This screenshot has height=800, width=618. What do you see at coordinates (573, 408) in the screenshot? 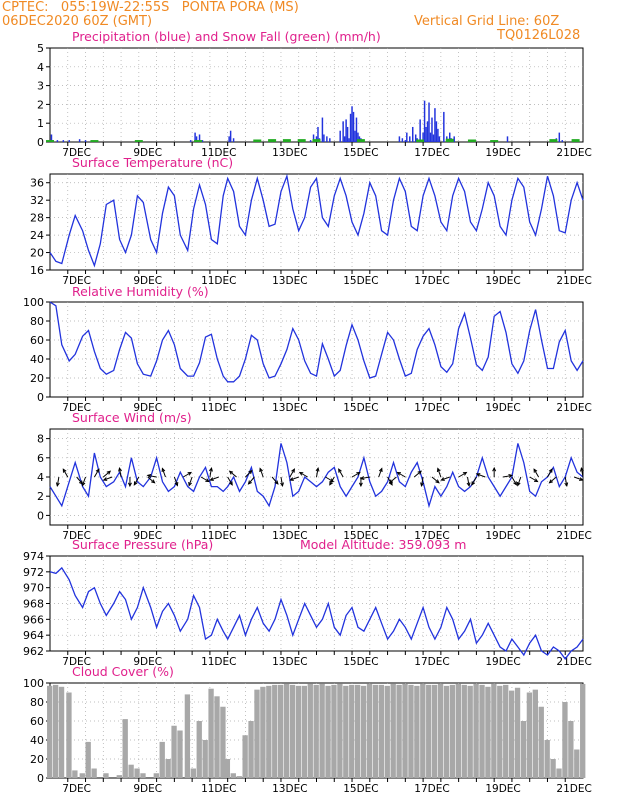
I see `humidity-xtick-label: 21DEC` at bounding box center [573, 408].